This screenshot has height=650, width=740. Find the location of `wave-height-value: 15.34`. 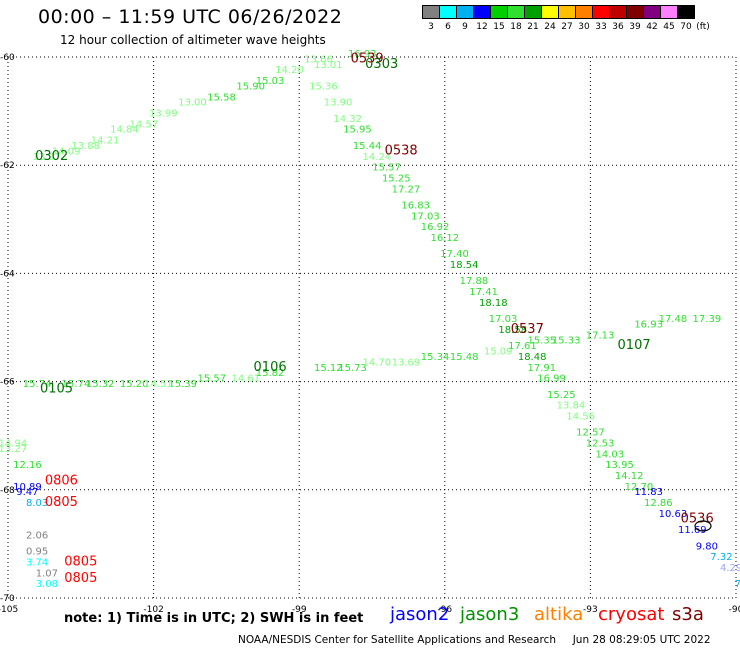

wave-height-value: 15.34 is located at coordinates (435, 357).